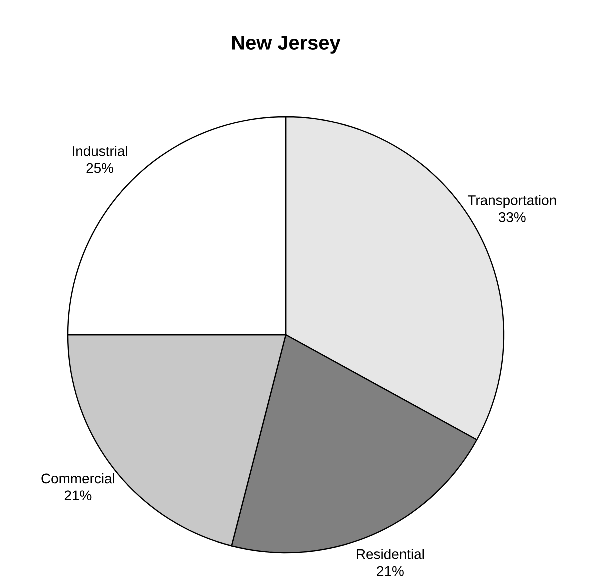 The image size is (600, 587). What do you see at coordinates (390, 554) in the screenshot?
I see `slice-label: Residential` at bounding box center [390, 554].